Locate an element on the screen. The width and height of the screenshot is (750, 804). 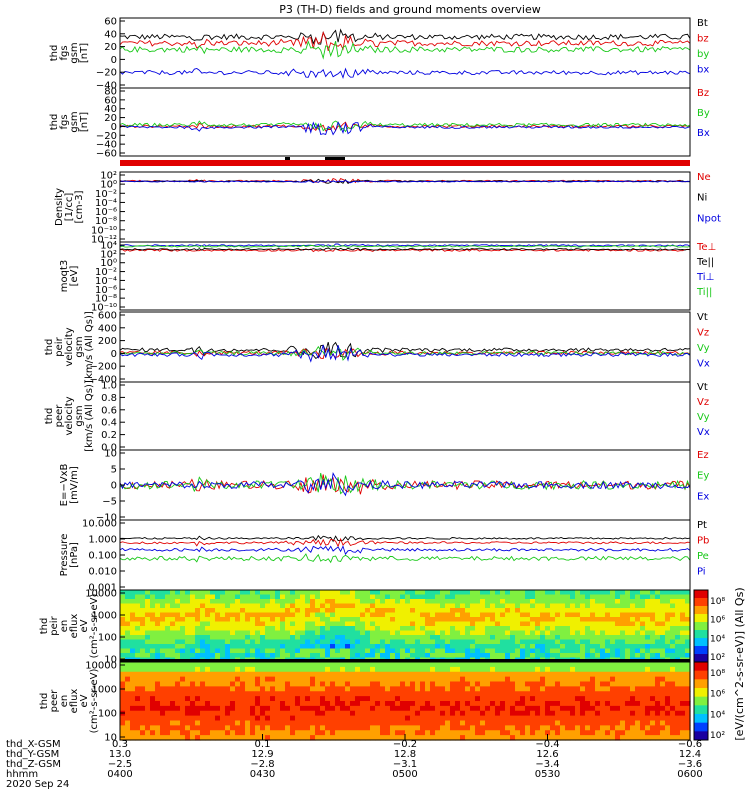
y-tick-label: 40 is located at coordinates (110, 34).